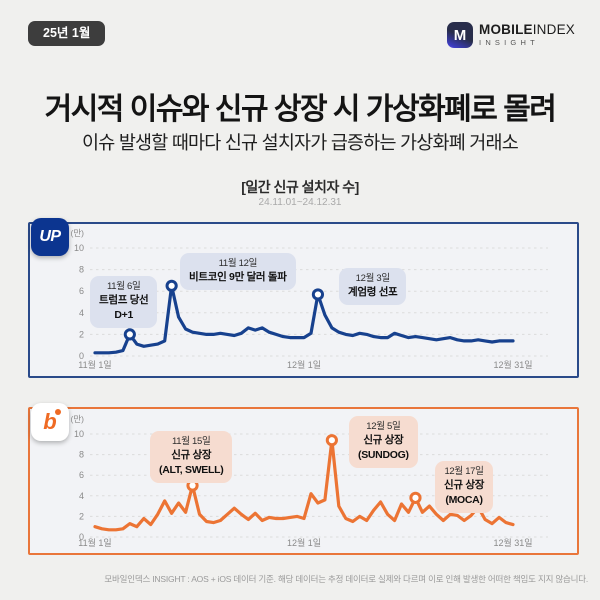 Image resolution: width=600 pixels, height=600 pixels. I want to click on annotation-date: 12월 5일, so click(383, 426).